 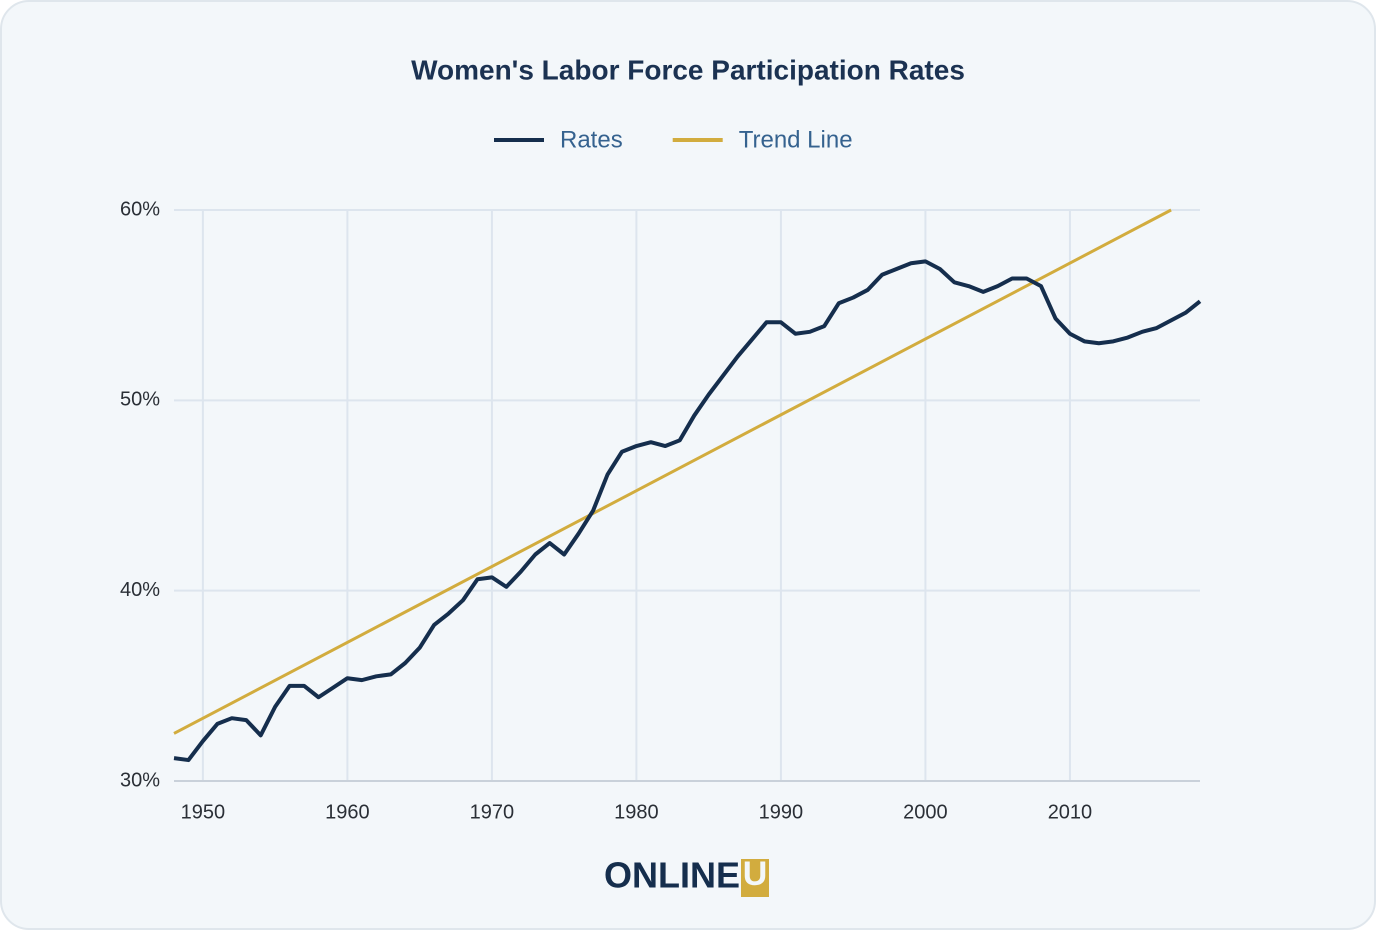 What do you see at coordinates (140, 590) in the screenshot?
I see `y-tick-label: 40%` at bounding box center [140, 590].